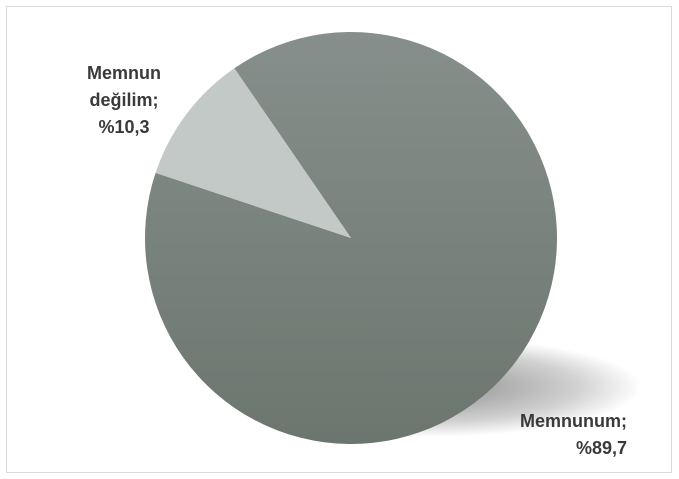  What do you see at coordinates (124, 73) in the screenshot?
I see `slice-label-line: Memnun` at bounding box center [124, 73].